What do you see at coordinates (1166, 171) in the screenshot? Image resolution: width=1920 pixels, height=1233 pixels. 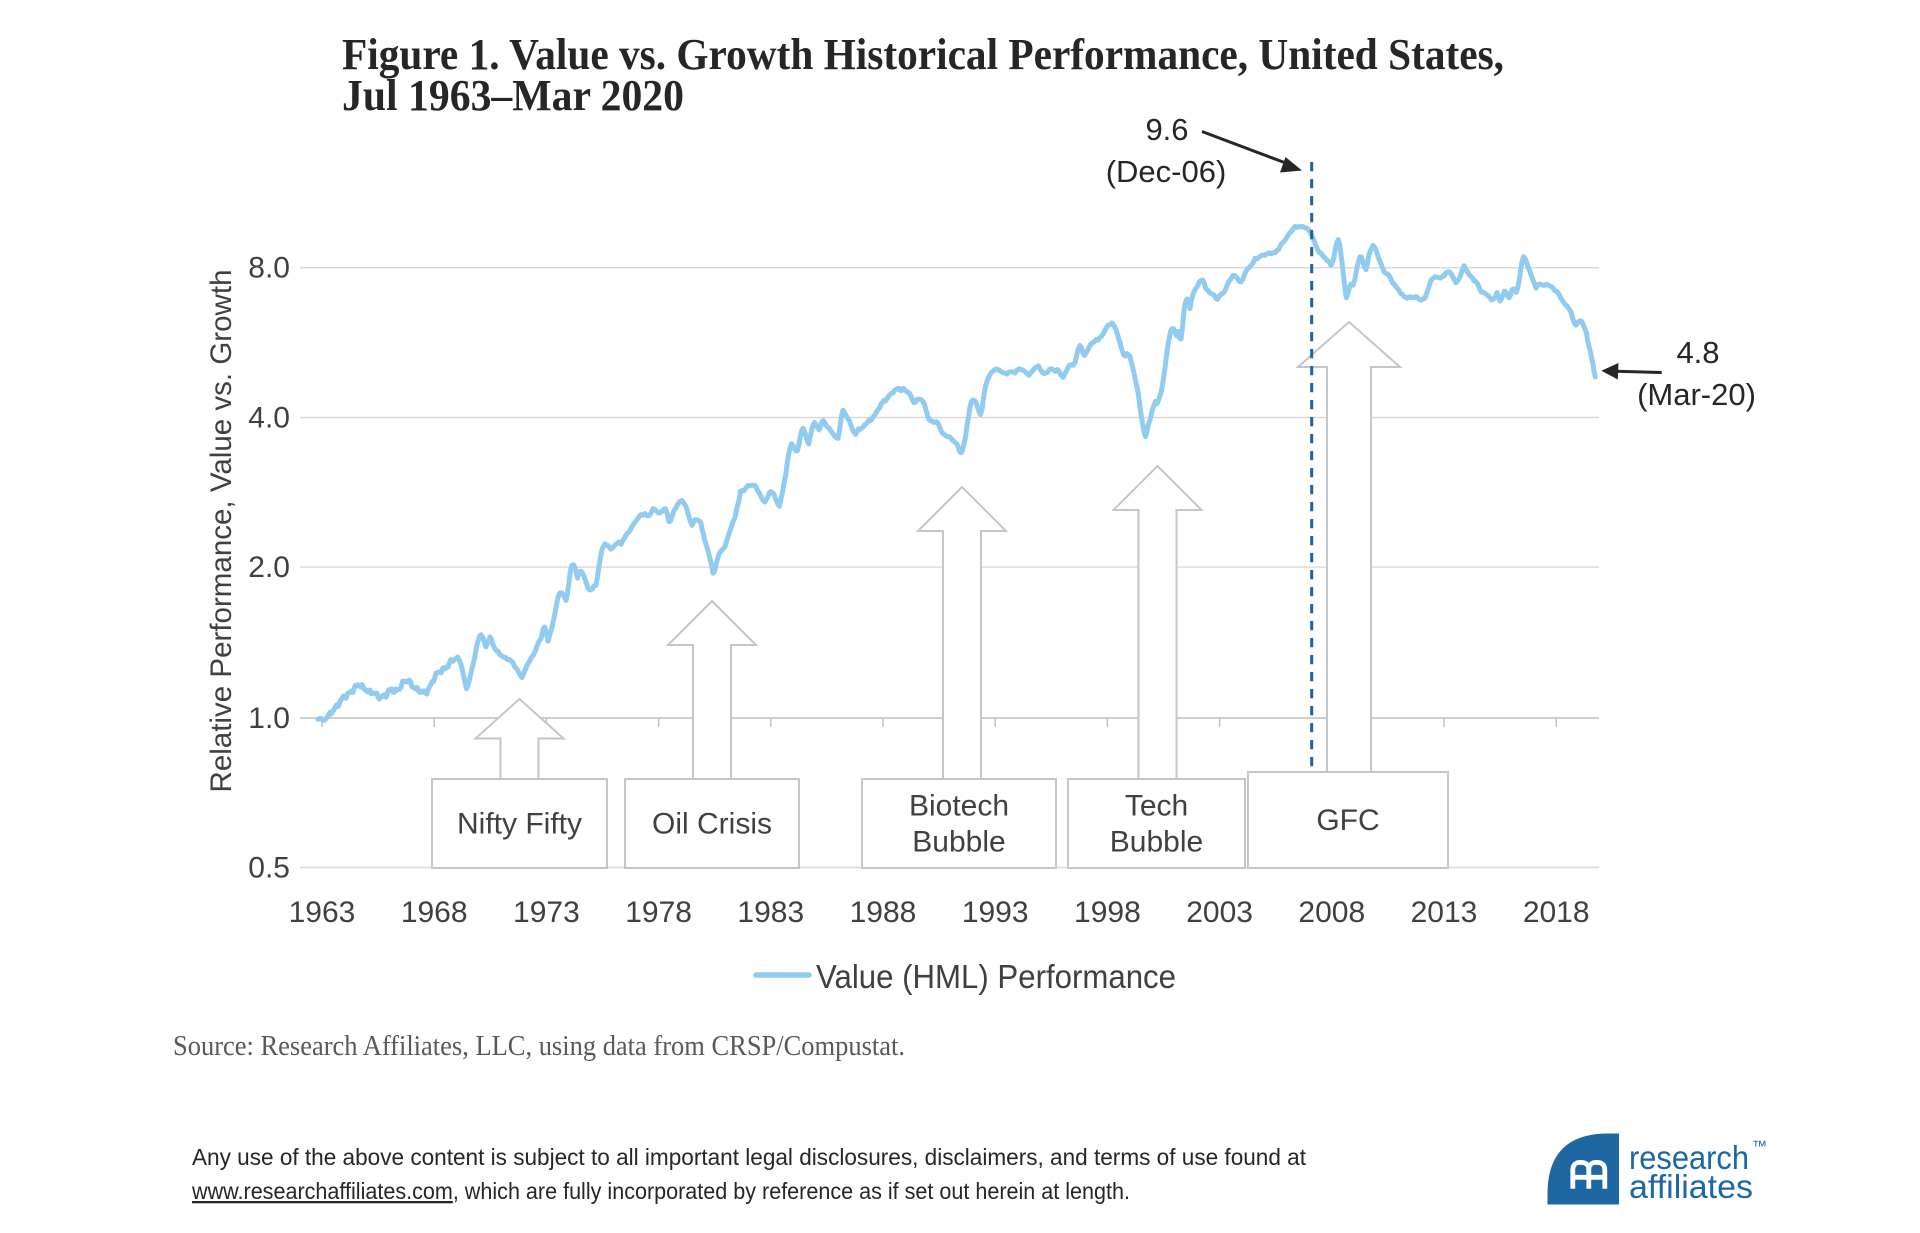 I see `svg-text: (Dec-06)` at bounding box center [1166, 171].